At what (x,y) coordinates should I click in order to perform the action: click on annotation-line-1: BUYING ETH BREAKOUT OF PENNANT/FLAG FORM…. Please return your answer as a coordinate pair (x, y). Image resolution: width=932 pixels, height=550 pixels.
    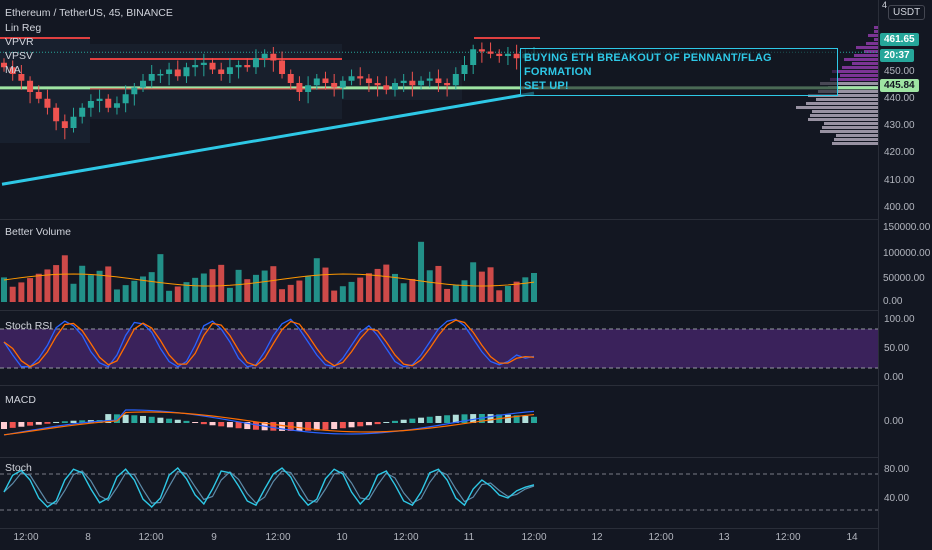
    Looking at the image, I should click on (648, 65).